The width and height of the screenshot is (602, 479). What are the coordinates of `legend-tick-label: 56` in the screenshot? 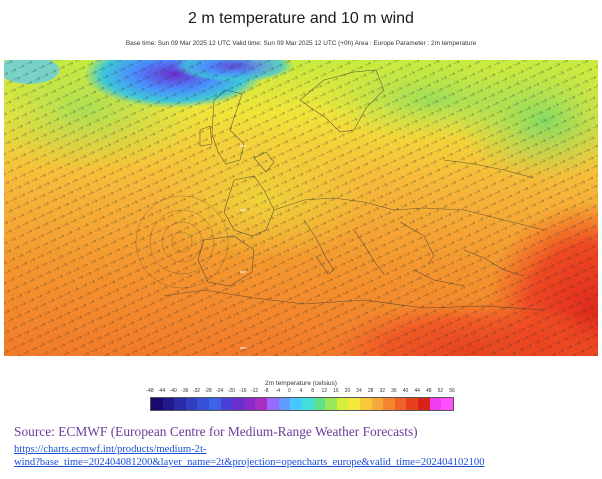 It's located at (452, 391).